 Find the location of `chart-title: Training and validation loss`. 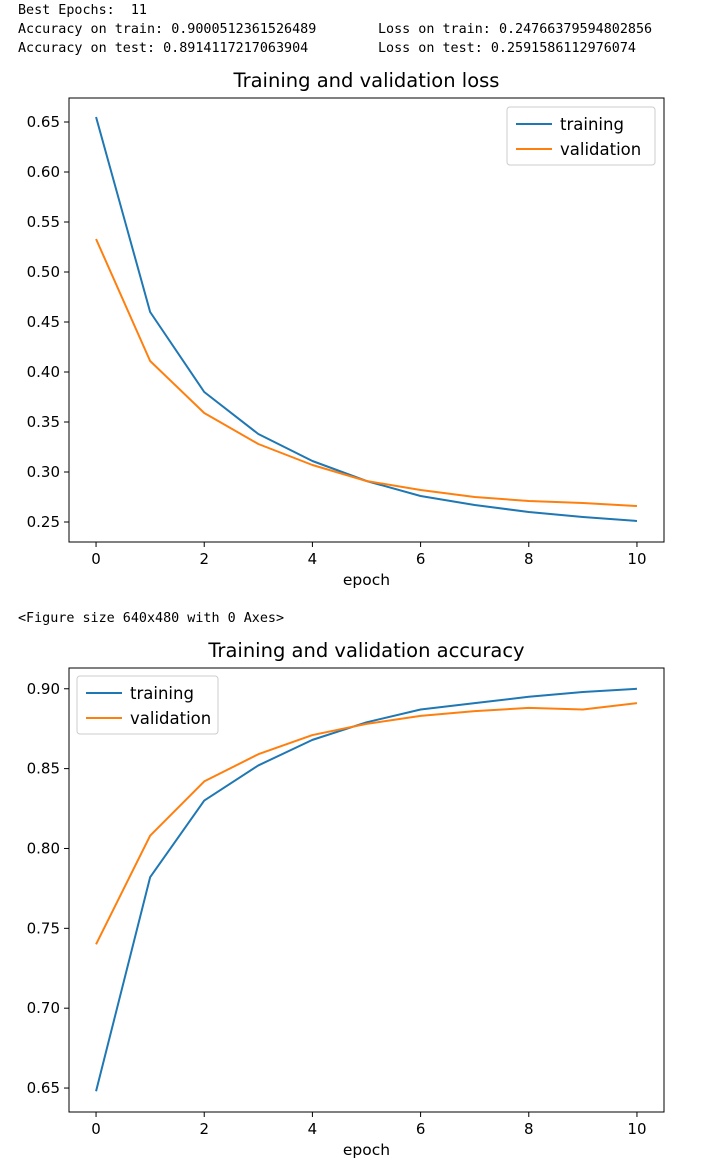

chart-title: Training and validation loss is located at coordinates (366, 80).